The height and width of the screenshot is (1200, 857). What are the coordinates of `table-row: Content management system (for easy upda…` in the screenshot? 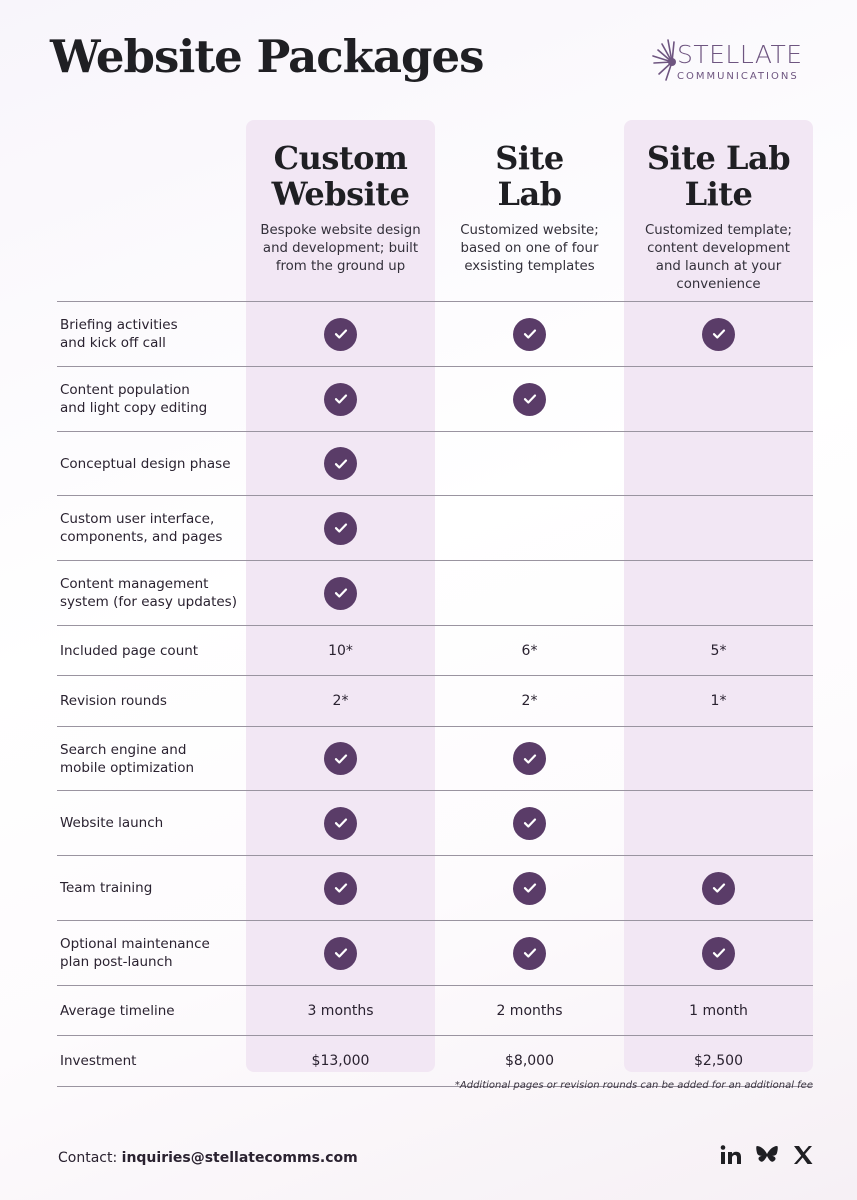 It's located at (435, 592).